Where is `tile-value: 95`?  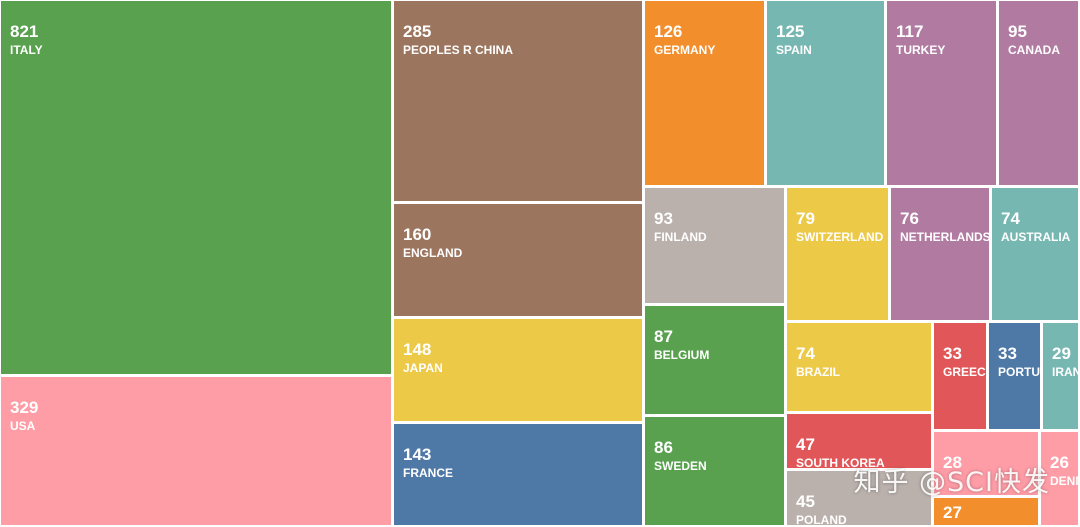 tile-value: 95 is located at coordinates (1017, 31).